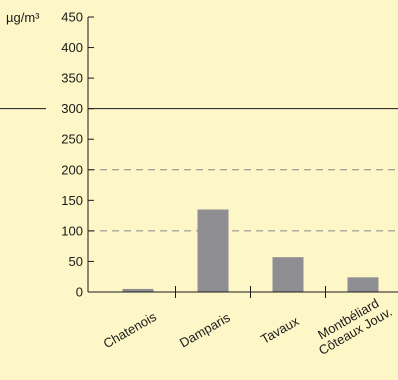 The height and width of the screenshot is (380, 398). What do you see at coordinates (72, 169) in the screenshot?
I see `y-tick-label-200: 200` at bounding box center [72, 169].